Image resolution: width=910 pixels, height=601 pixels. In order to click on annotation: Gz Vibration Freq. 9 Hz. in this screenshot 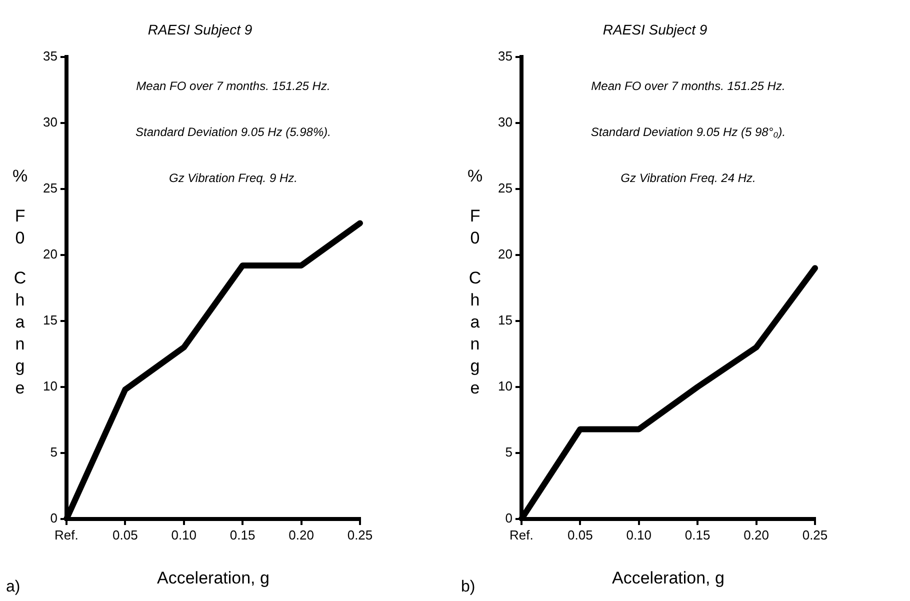, I will do `click(233, 178)`.